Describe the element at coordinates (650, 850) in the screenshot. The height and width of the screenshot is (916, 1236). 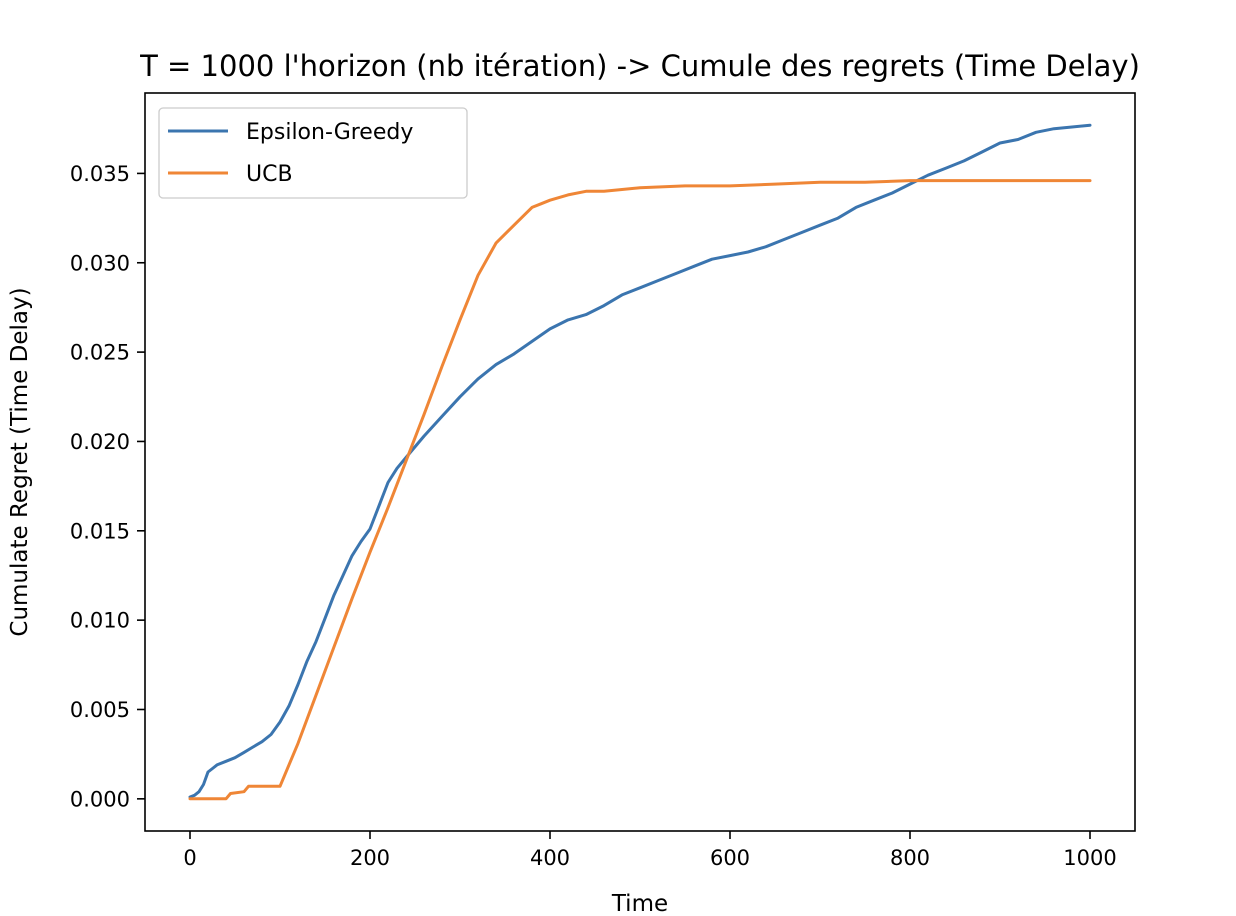
I see `x-axis: 0 200 400 600 800 1000` at that location.